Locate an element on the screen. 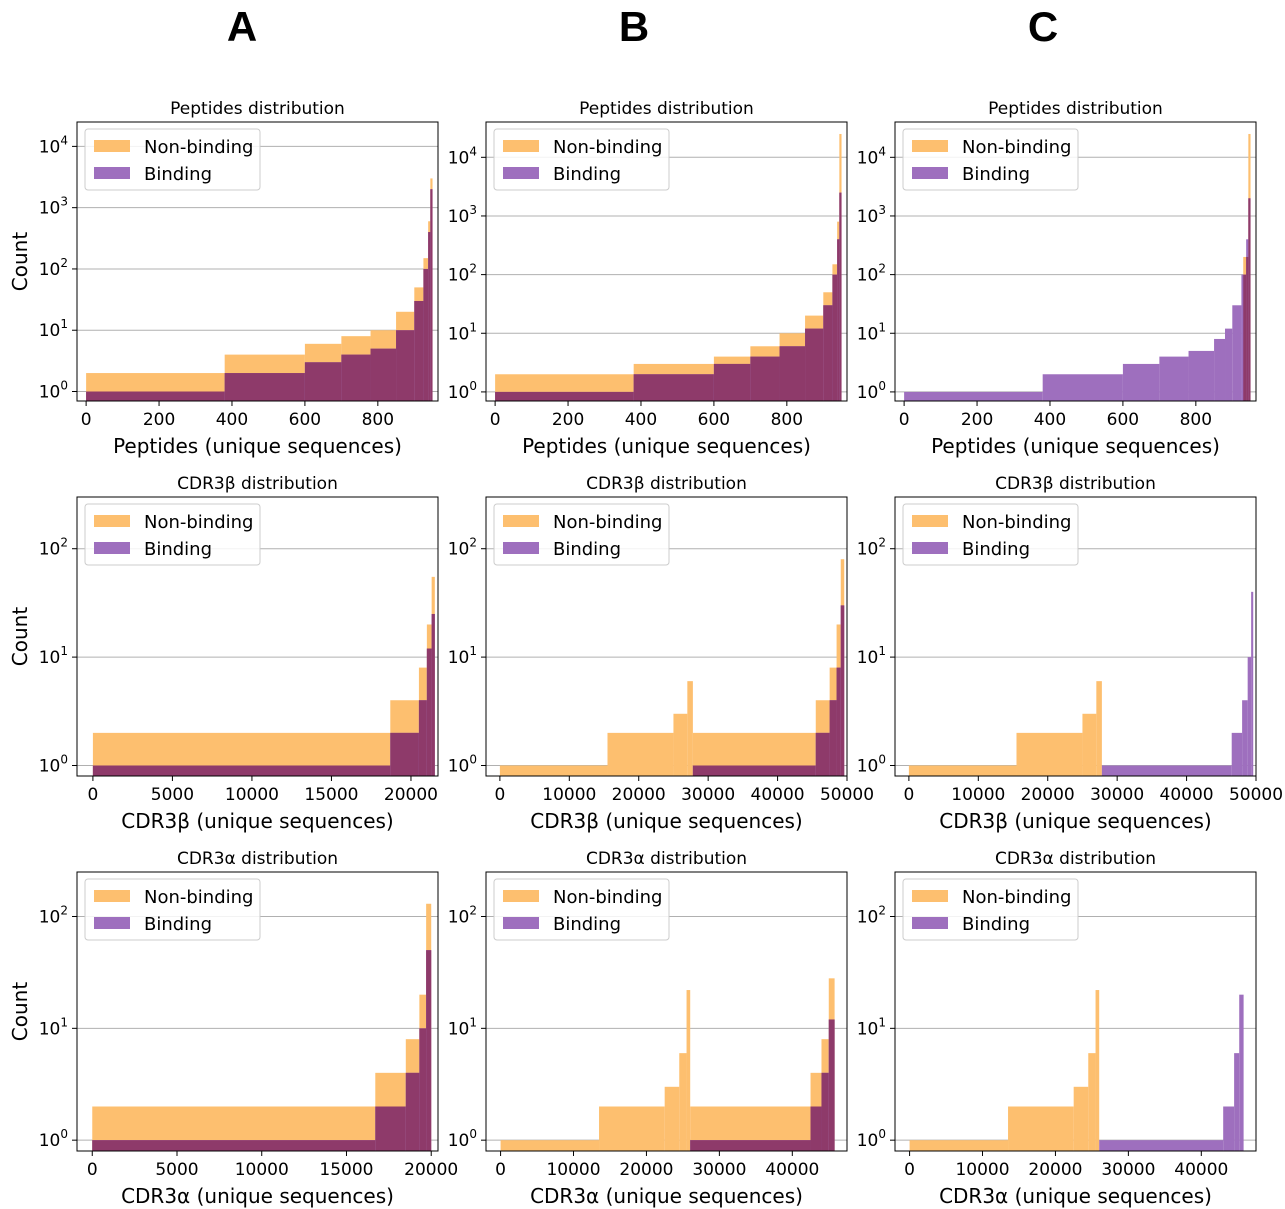 The height and width of the screenshot is (1209, 1285). x-tick-label: 600 is located at coordinates (714, 420).